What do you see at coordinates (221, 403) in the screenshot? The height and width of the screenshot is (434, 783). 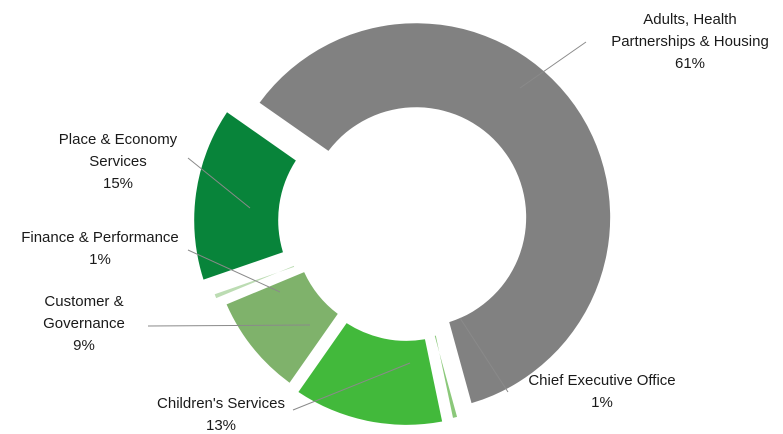 I see `label-name-childrens-0: Children's Services` at bounding box center [221, 403].